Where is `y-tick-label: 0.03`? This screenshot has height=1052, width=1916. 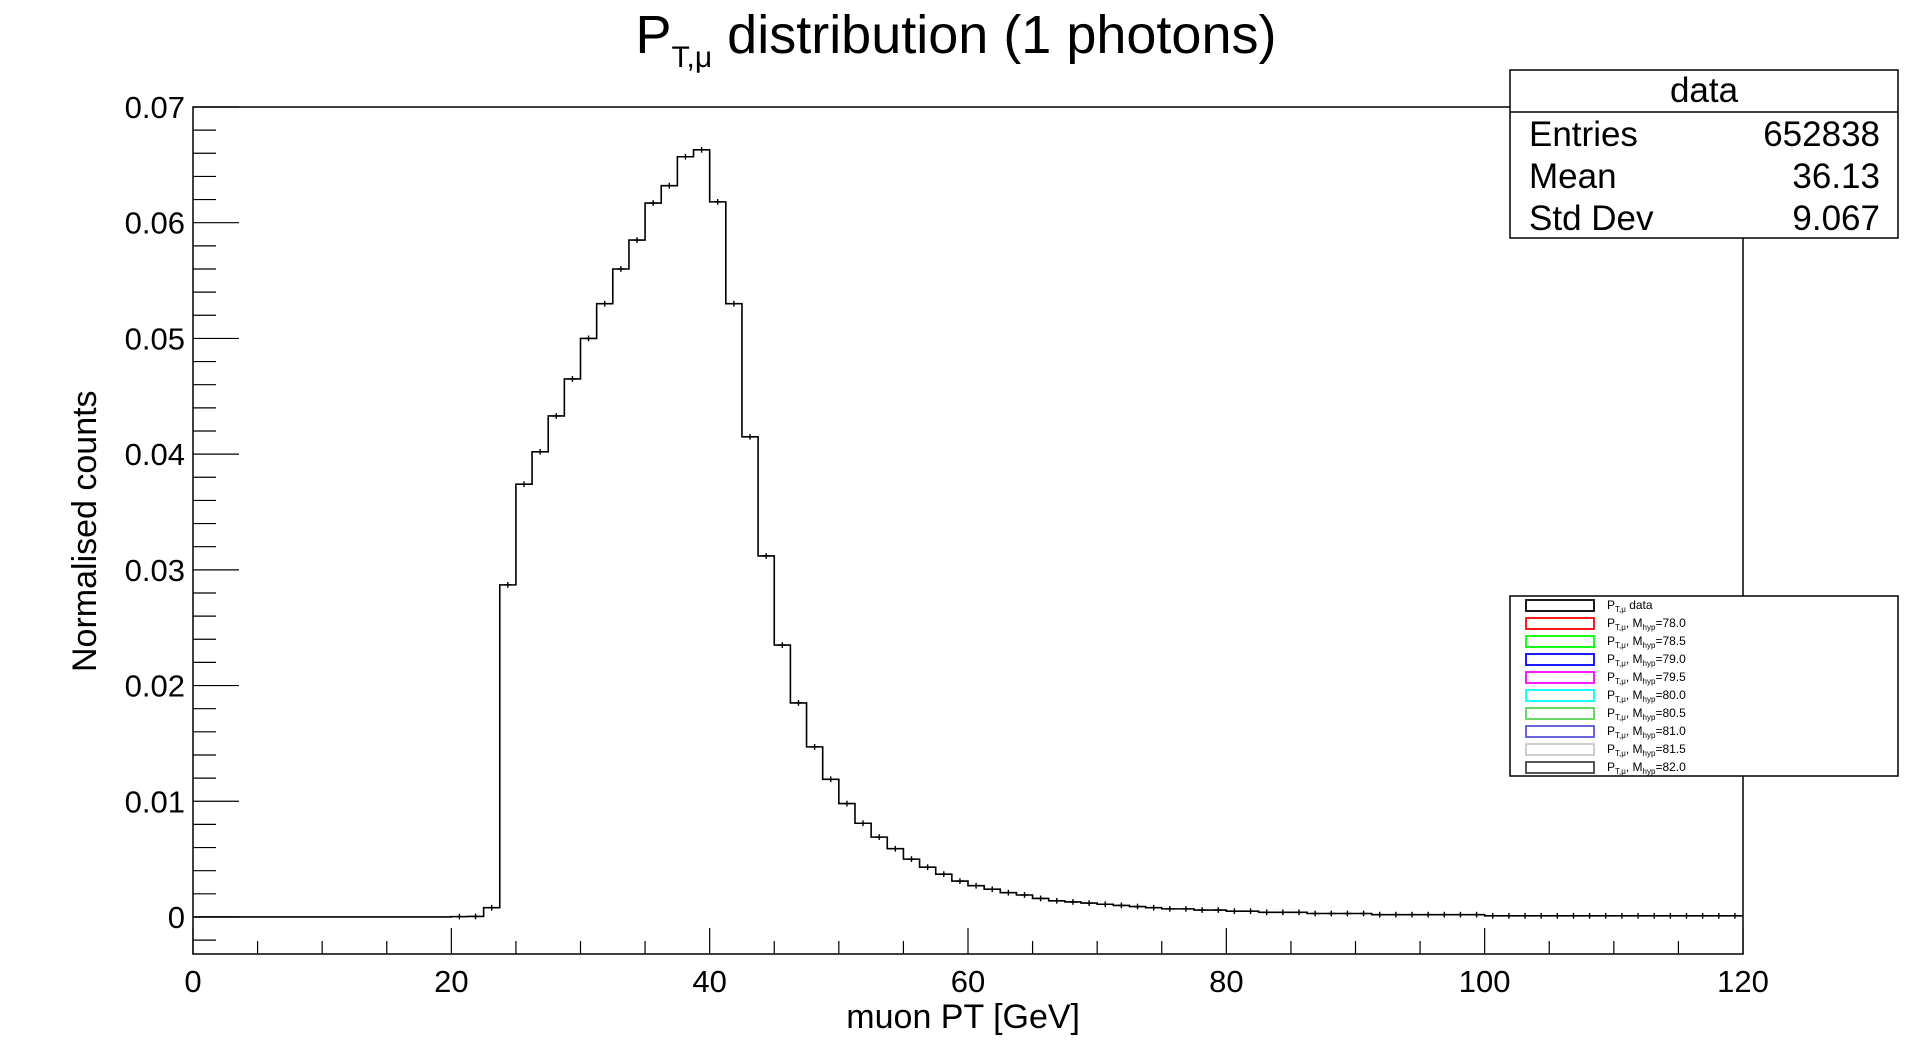 y-tick-label: 0.03 is located at coordinates (155, 570).